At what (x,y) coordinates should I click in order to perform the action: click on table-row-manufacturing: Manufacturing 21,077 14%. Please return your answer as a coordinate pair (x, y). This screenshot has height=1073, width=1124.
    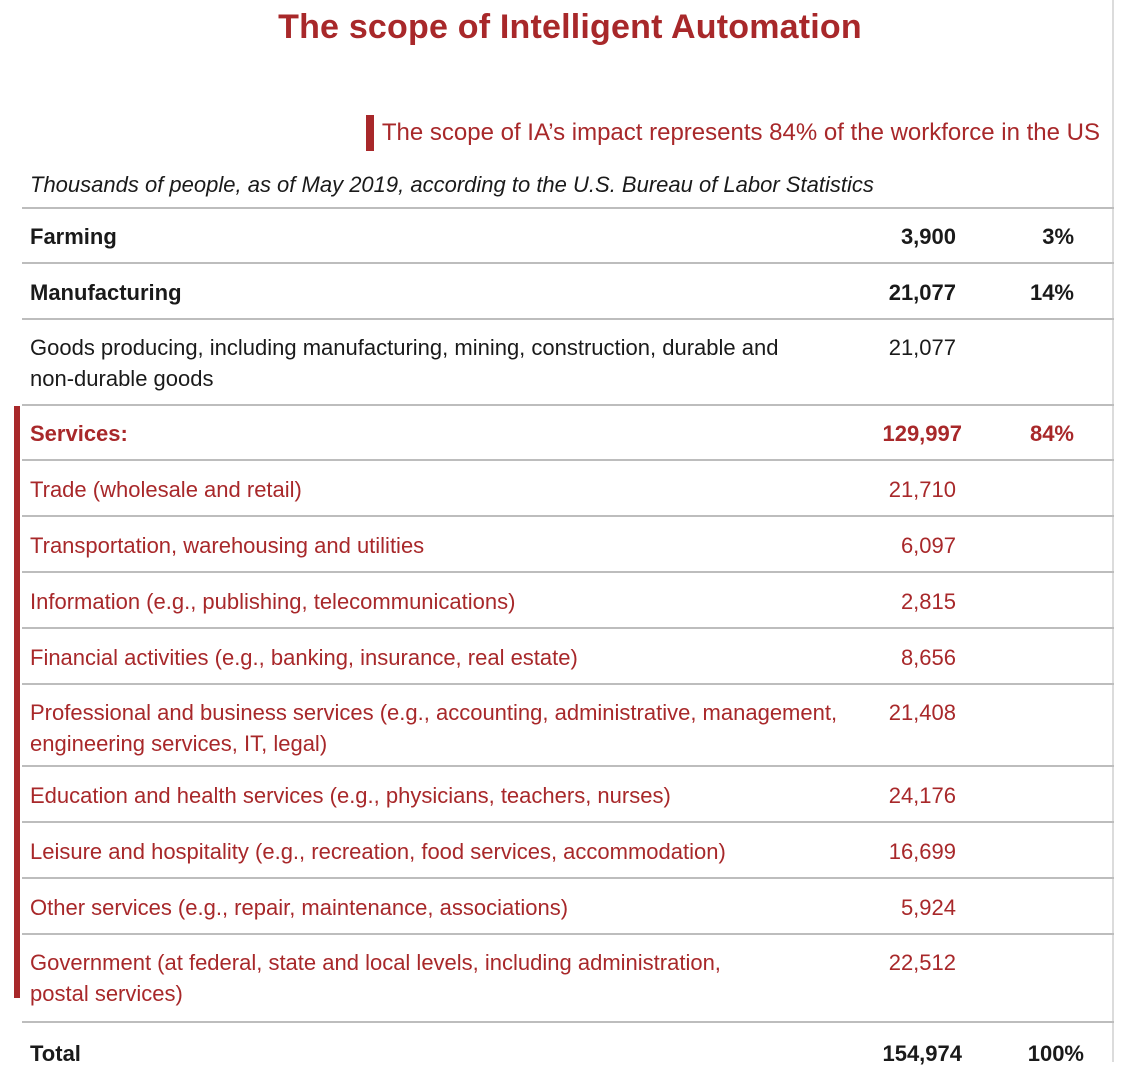
    Looking at the image, I should click on (568, 291).